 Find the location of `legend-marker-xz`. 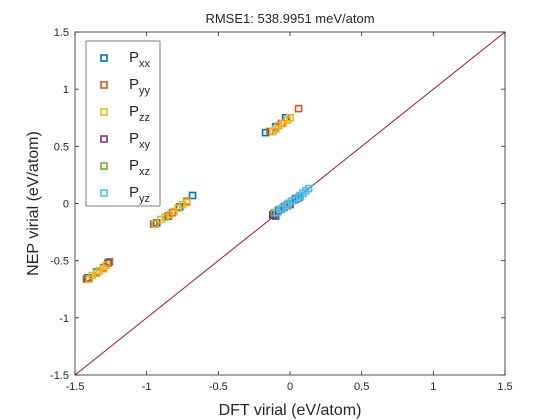

legend-marker-xz is located at coordinates (104, 166).